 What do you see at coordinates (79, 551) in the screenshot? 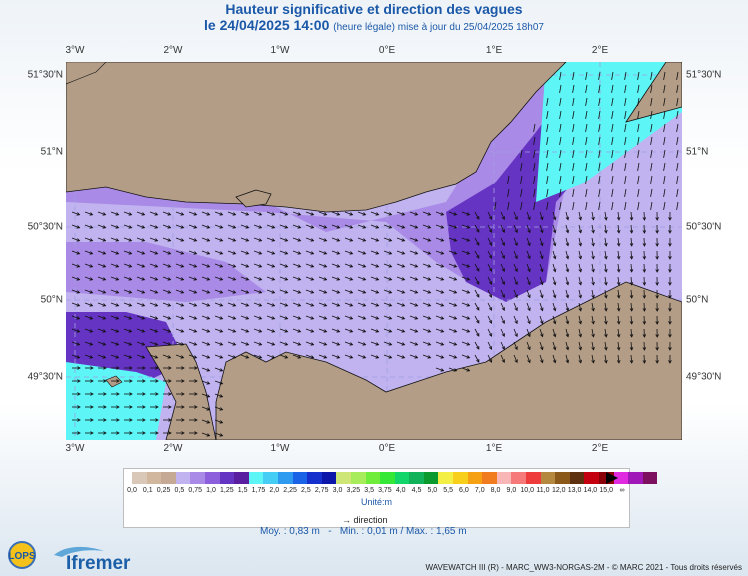
I see `ifremer-logo-mark` at bounding box center [79, 551].